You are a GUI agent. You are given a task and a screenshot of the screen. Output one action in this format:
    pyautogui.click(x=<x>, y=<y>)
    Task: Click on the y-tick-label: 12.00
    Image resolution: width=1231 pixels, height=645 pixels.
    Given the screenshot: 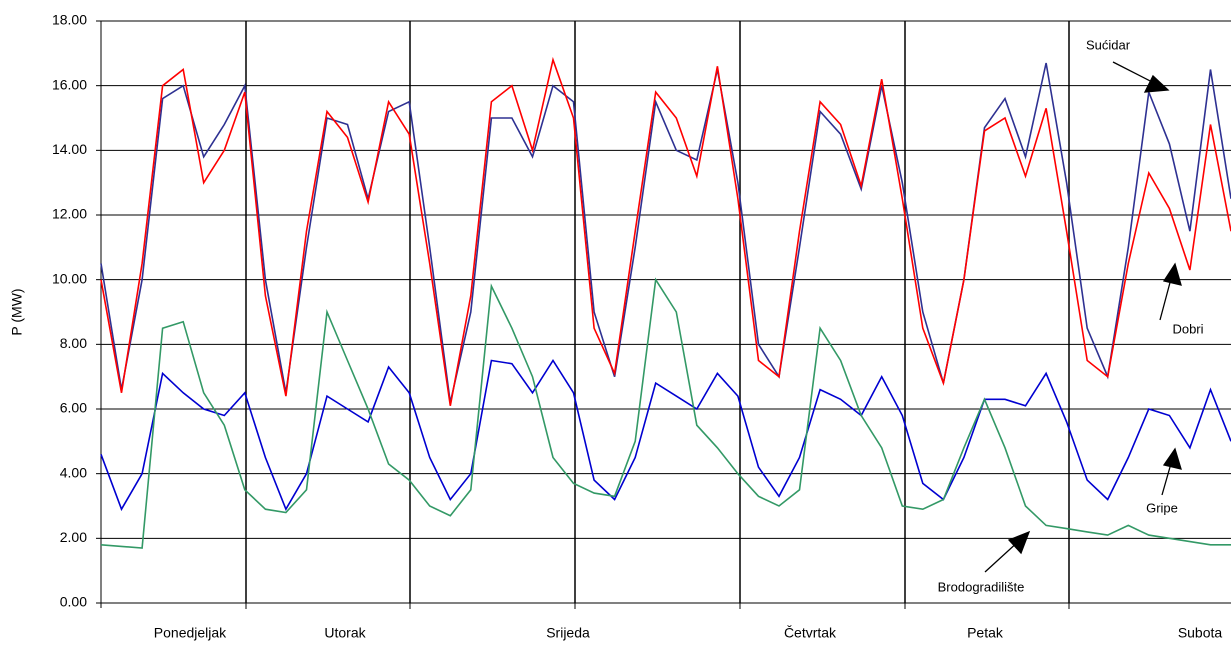 What is the action you would take?
    pyautogui.click(x=69, y=214)
    